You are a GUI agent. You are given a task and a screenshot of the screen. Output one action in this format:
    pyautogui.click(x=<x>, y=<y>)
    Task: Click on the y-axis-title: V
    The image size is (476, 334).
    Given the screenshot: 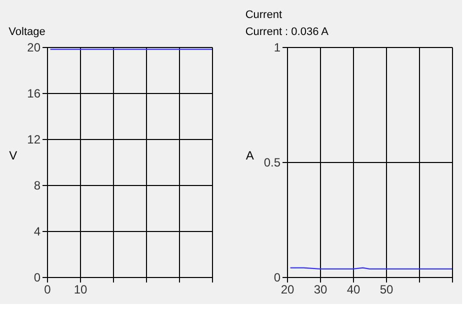 What is the action you would take?
    pyautogui.click(x=13, y=155)
    